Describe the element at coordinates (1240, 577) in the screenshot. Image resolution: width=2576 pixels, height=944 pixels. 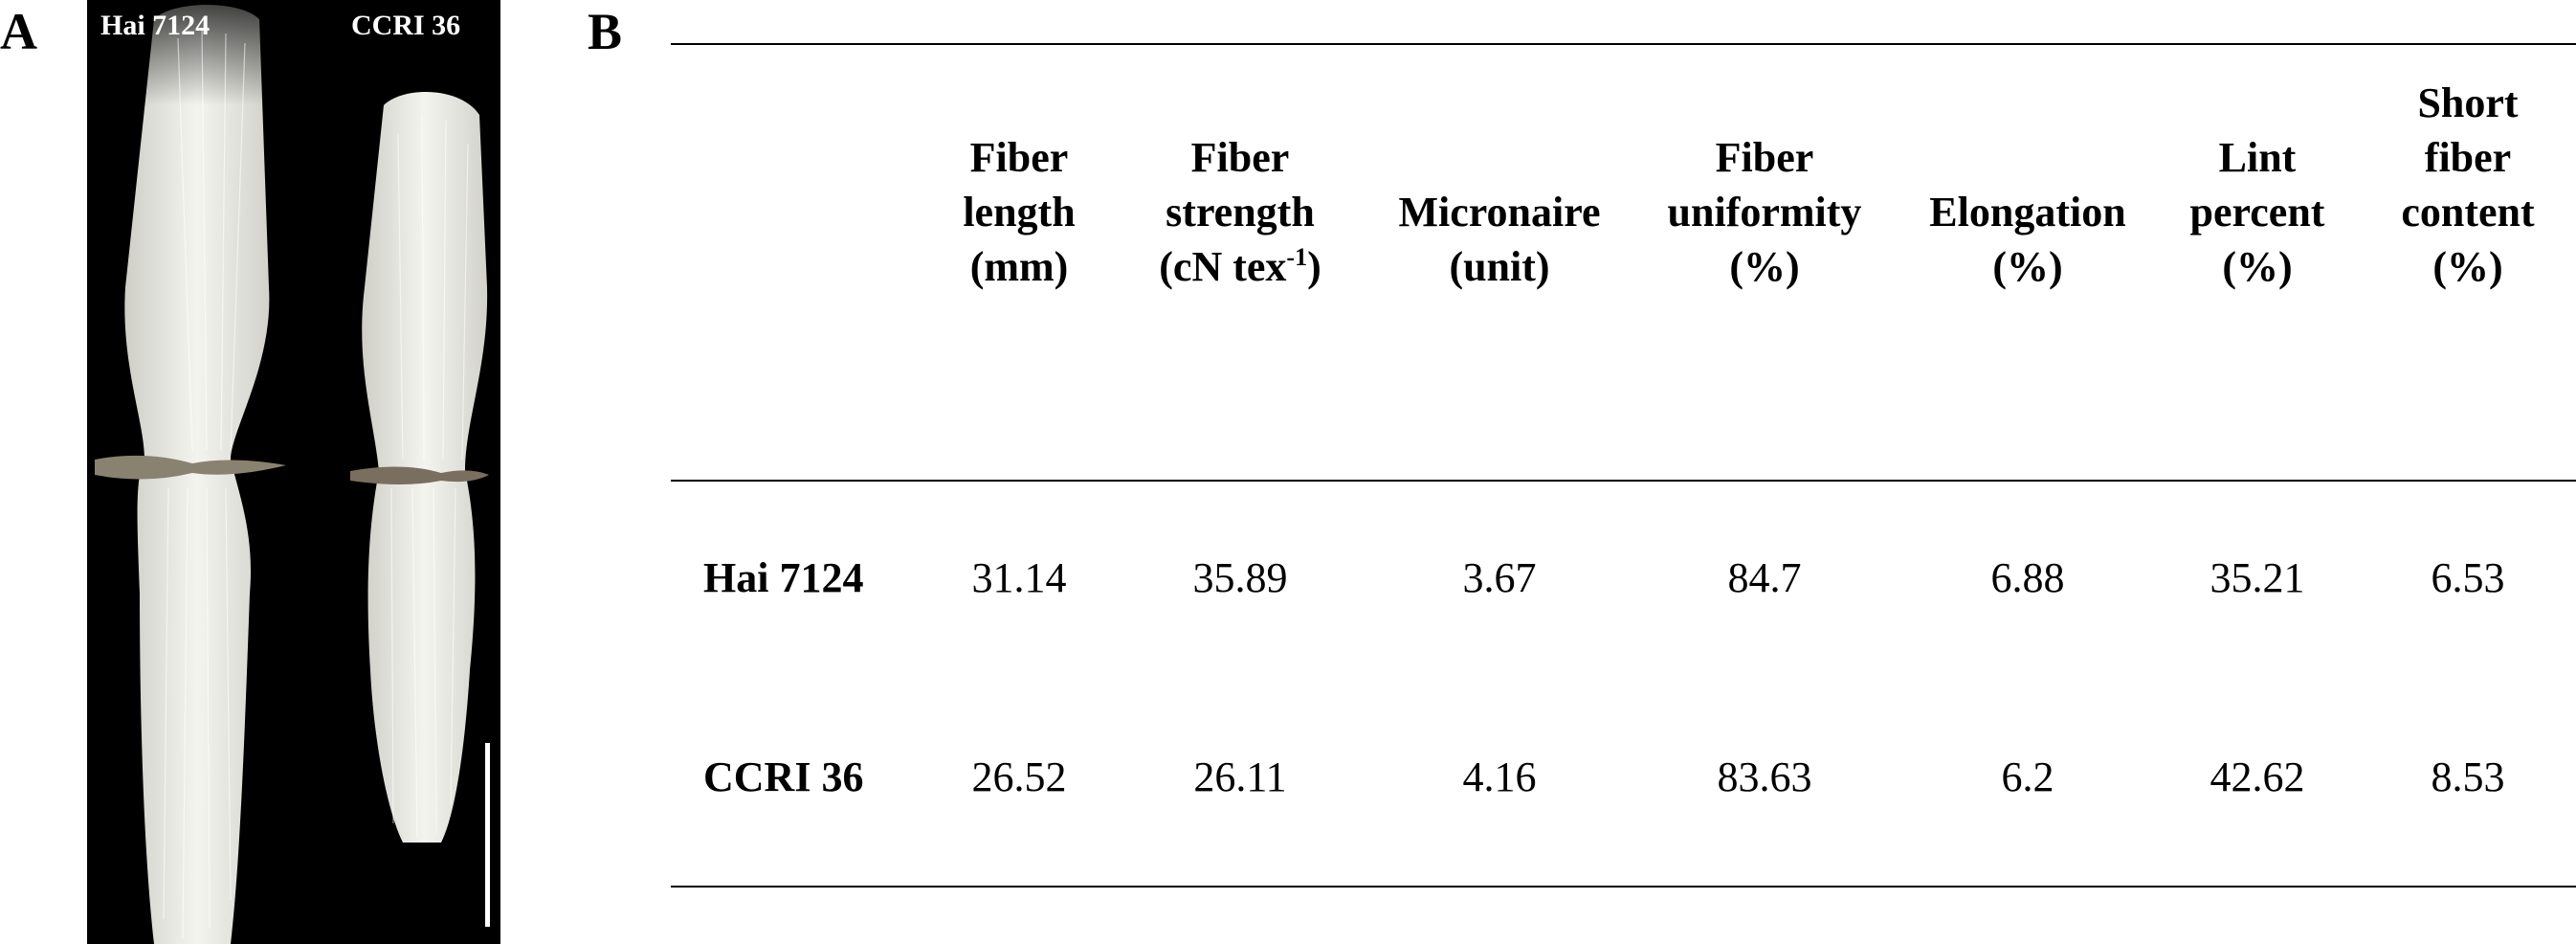
I see `table-cell: 35.89` at that location.